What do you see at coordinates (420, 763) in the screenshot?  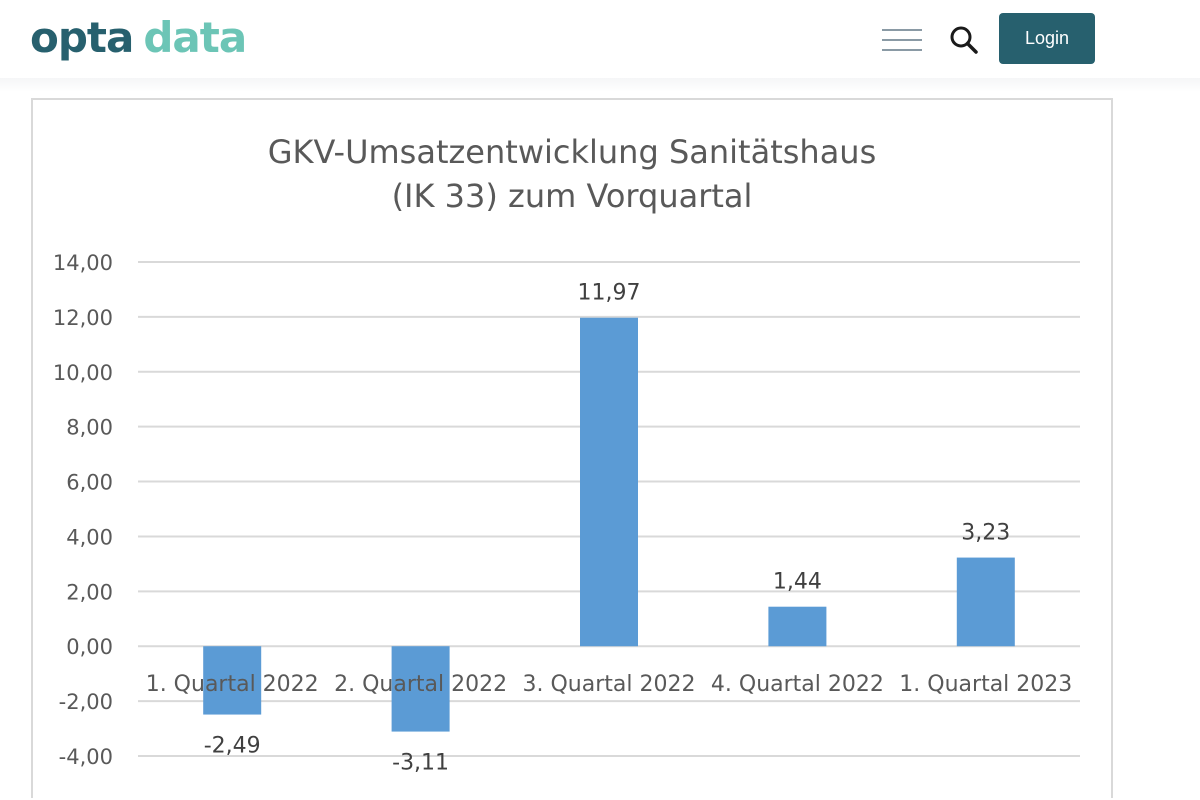 I see `data-label: -3,11` at bounding box center [420, 763].